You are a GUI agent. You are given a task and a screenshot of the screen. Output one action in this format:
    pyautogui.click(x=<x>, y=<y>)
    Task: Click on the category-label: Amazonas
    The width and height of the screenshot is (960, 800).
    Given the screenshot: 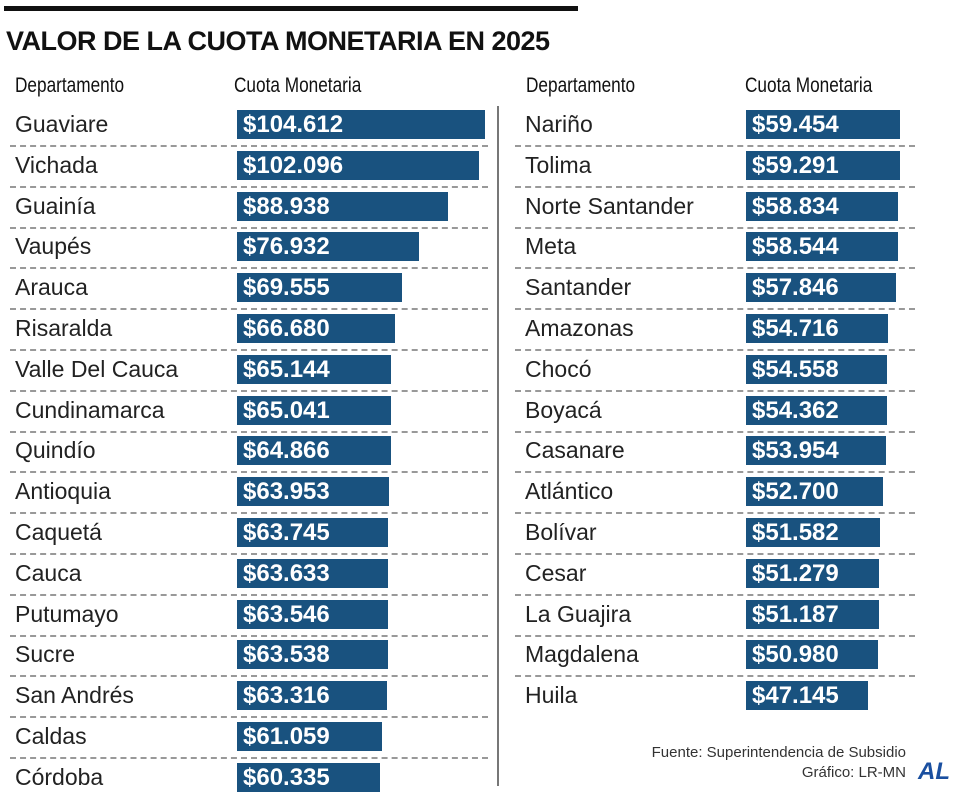 What is the action you would take?
    pyautogui.click(x=579, y=328)
    